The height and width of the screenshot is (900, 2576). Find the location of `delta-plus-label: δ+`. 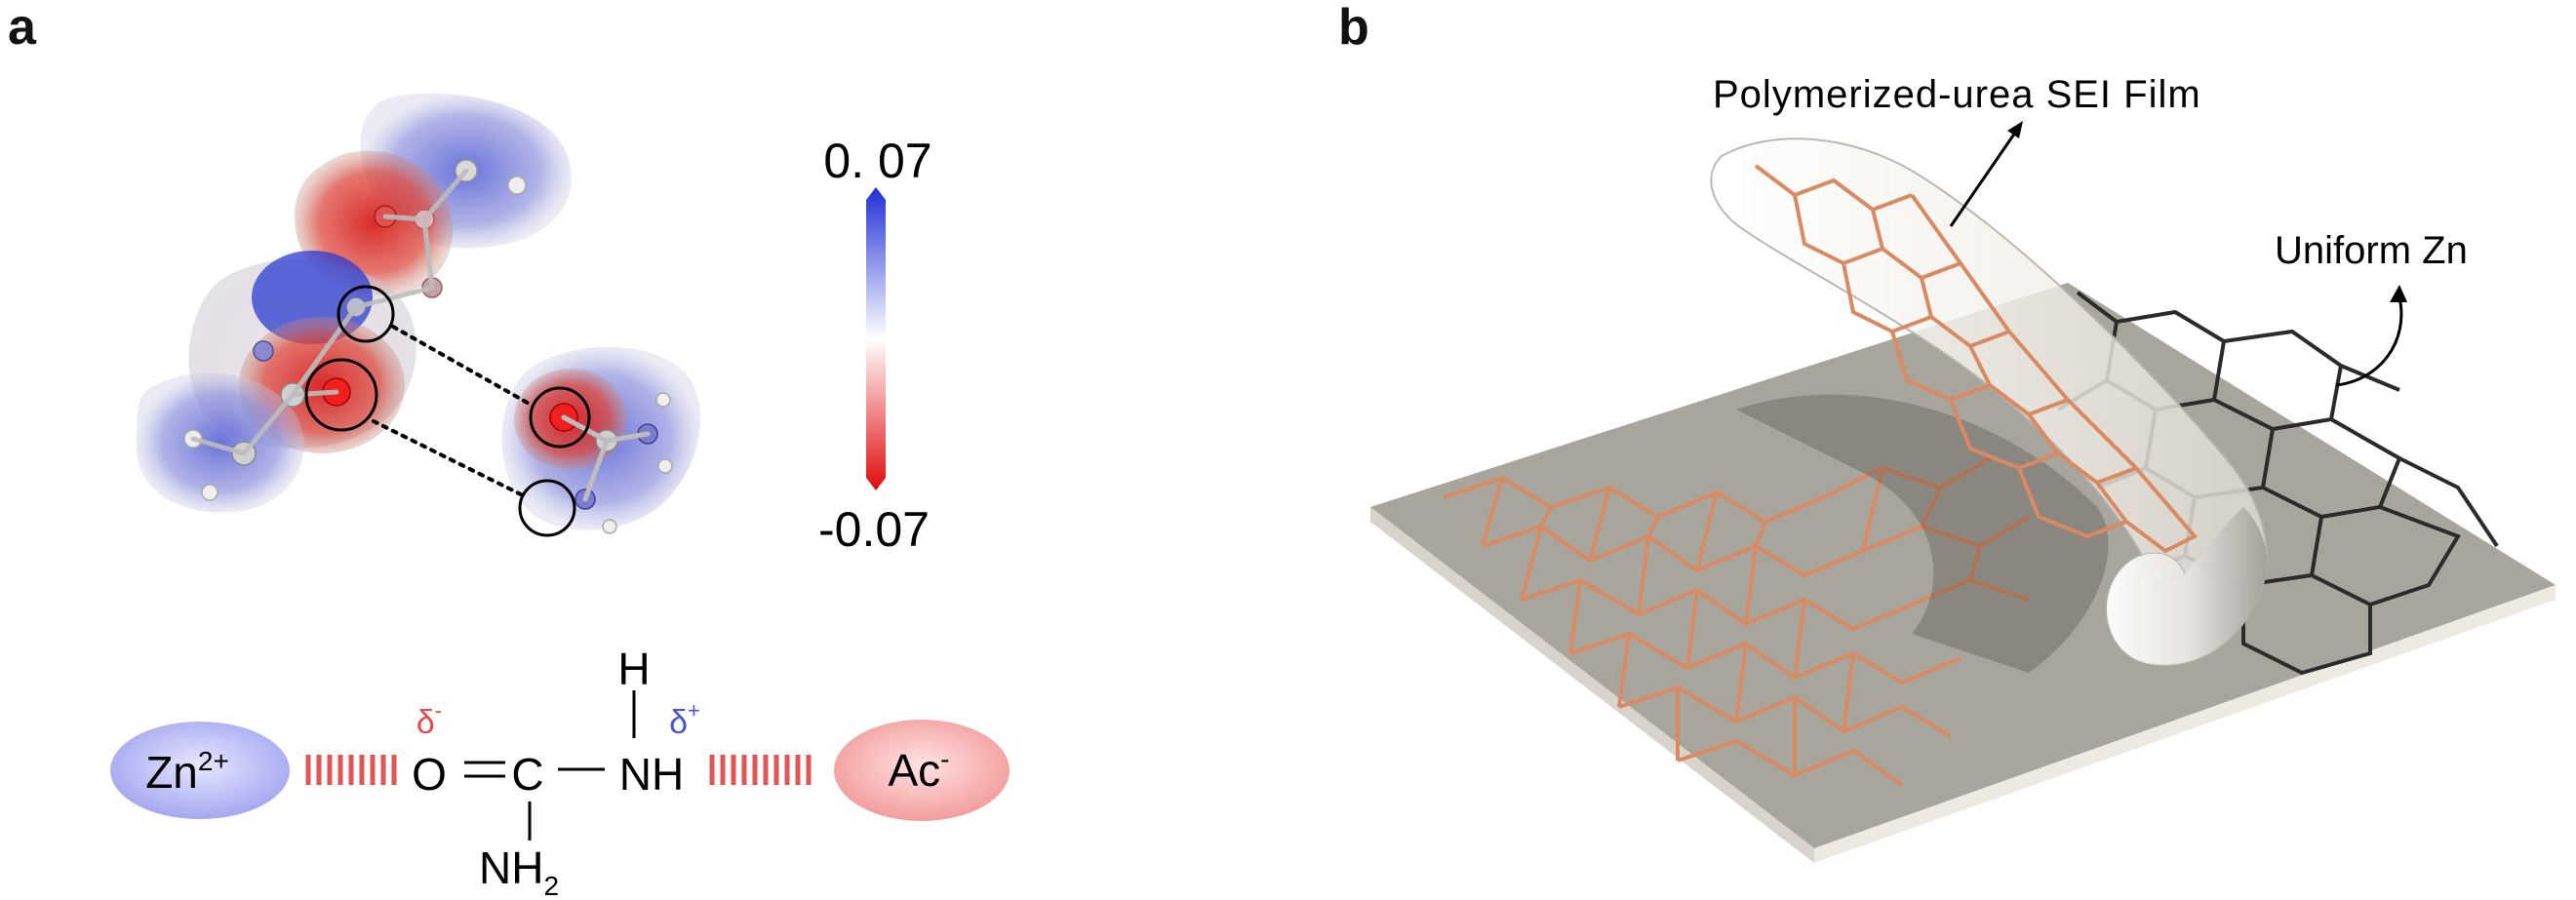

delta-plus-label: δ+ is located at coordinates (684, 719).